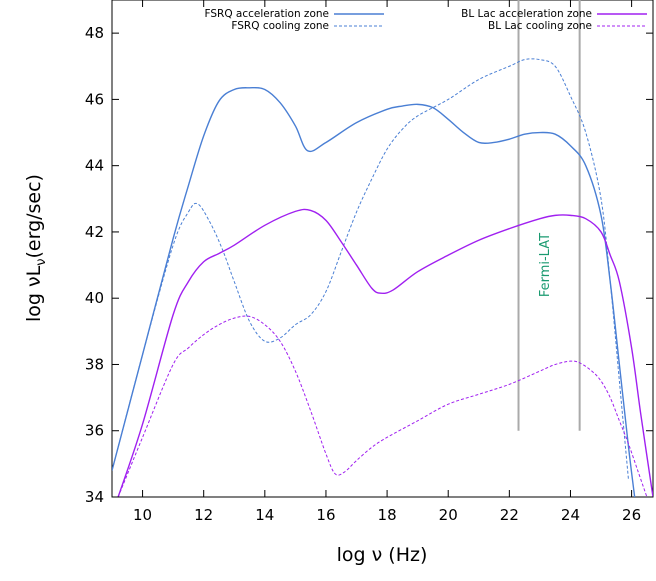 The height and width of the screenshot is (581, 656). I want to click on legend-label-bl-lac-cooling-zone: BL Lac cooling zone, so click(540, 26).